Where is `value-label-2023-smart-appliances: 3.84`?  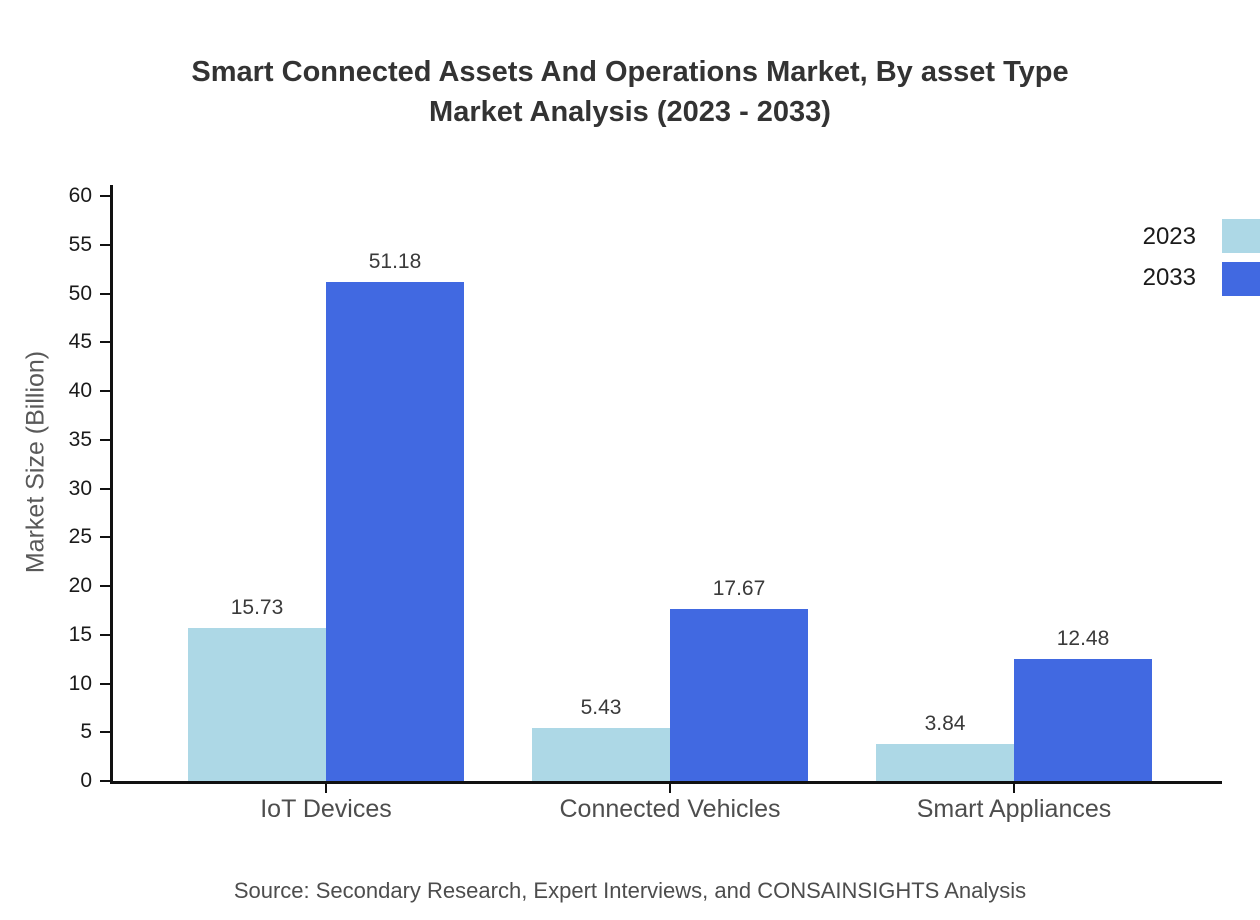 value-label-2023-smart-appliances: 3.84 is located at coordinates (945, 723).